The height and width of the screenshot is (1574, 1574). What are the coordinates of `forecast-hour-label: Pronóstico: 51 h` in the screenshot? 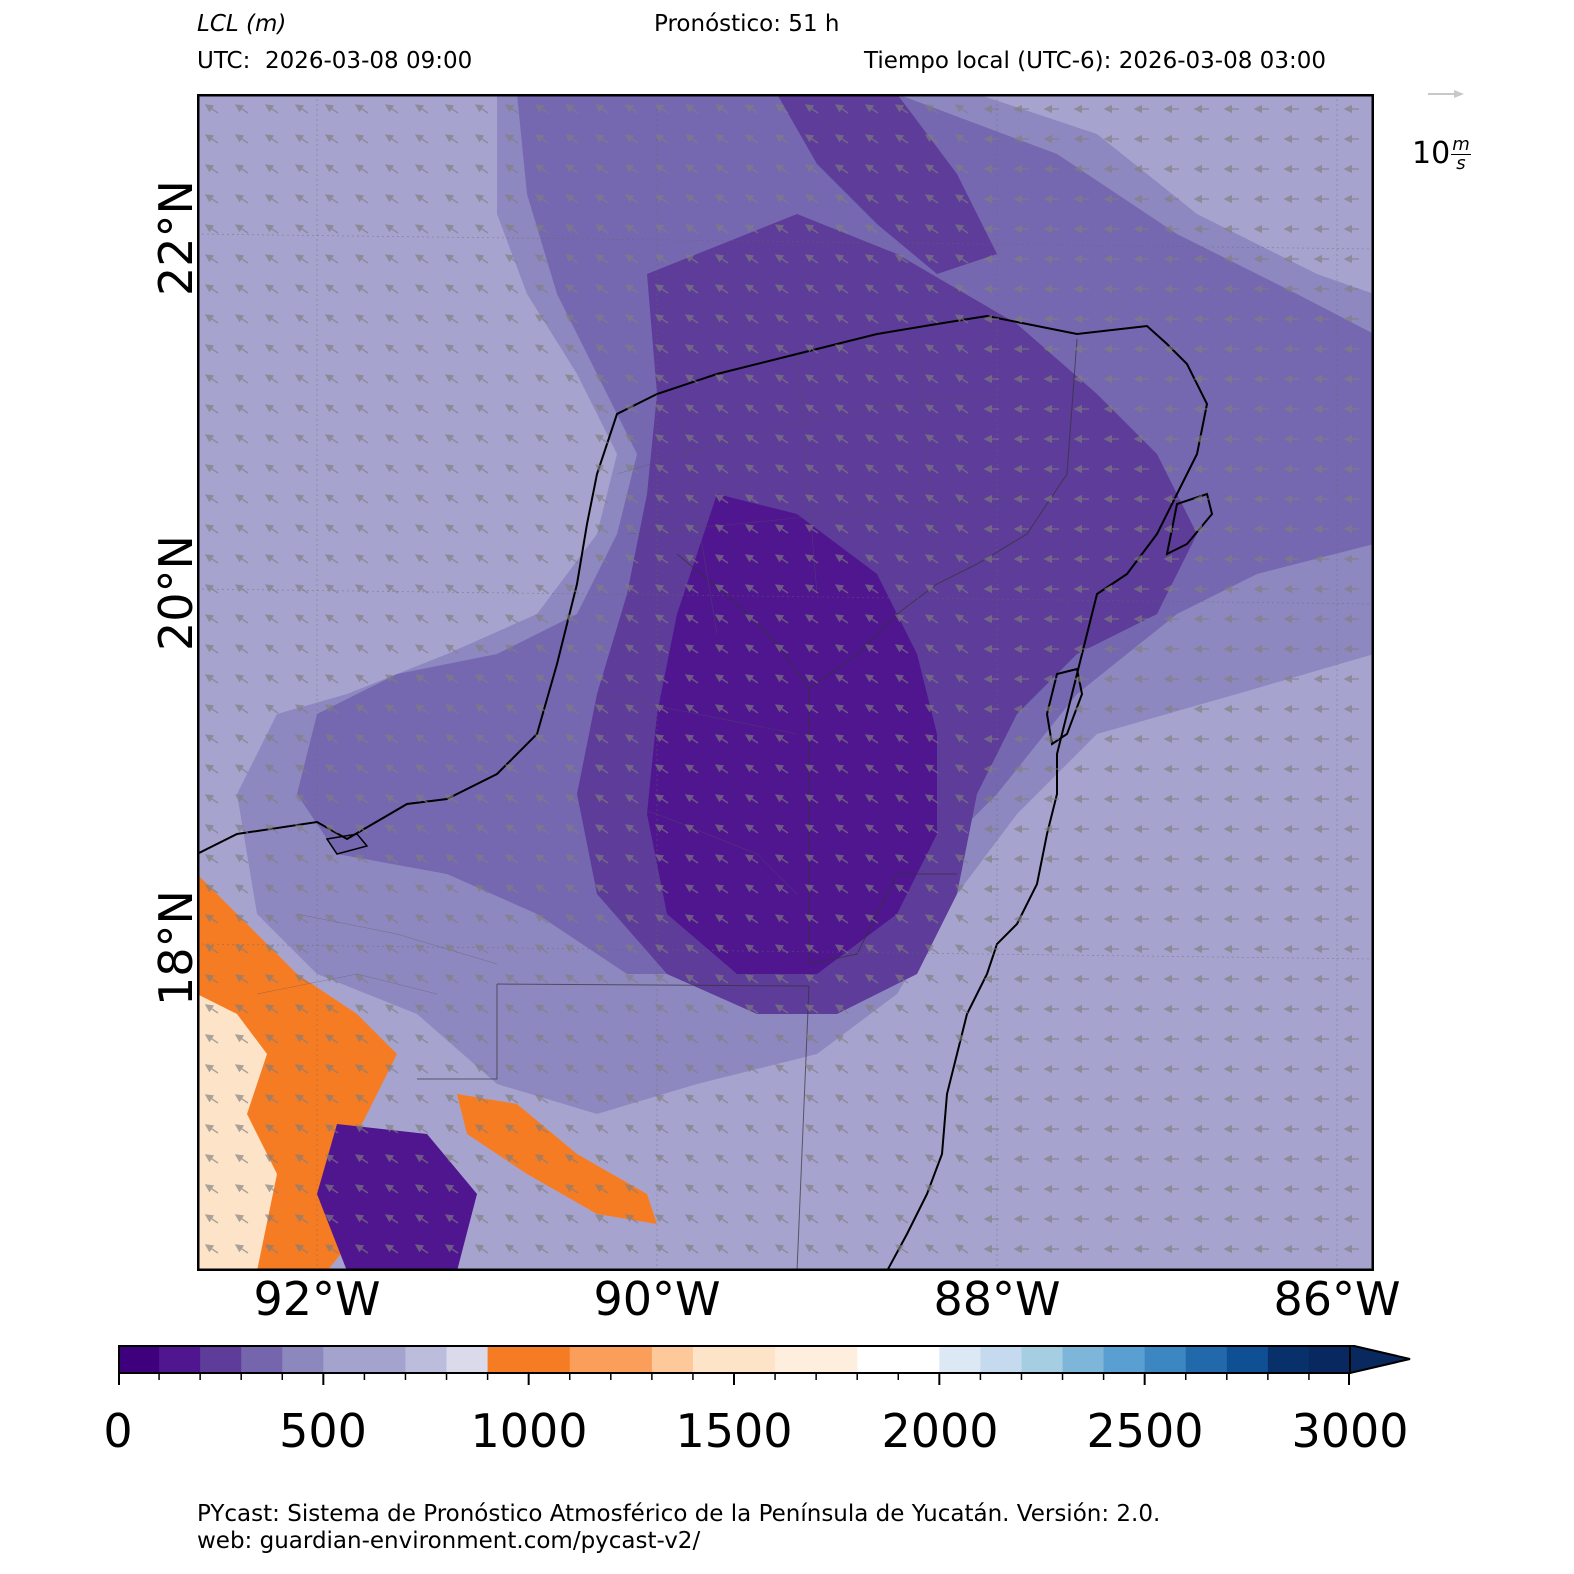 It's located at (747, 24).